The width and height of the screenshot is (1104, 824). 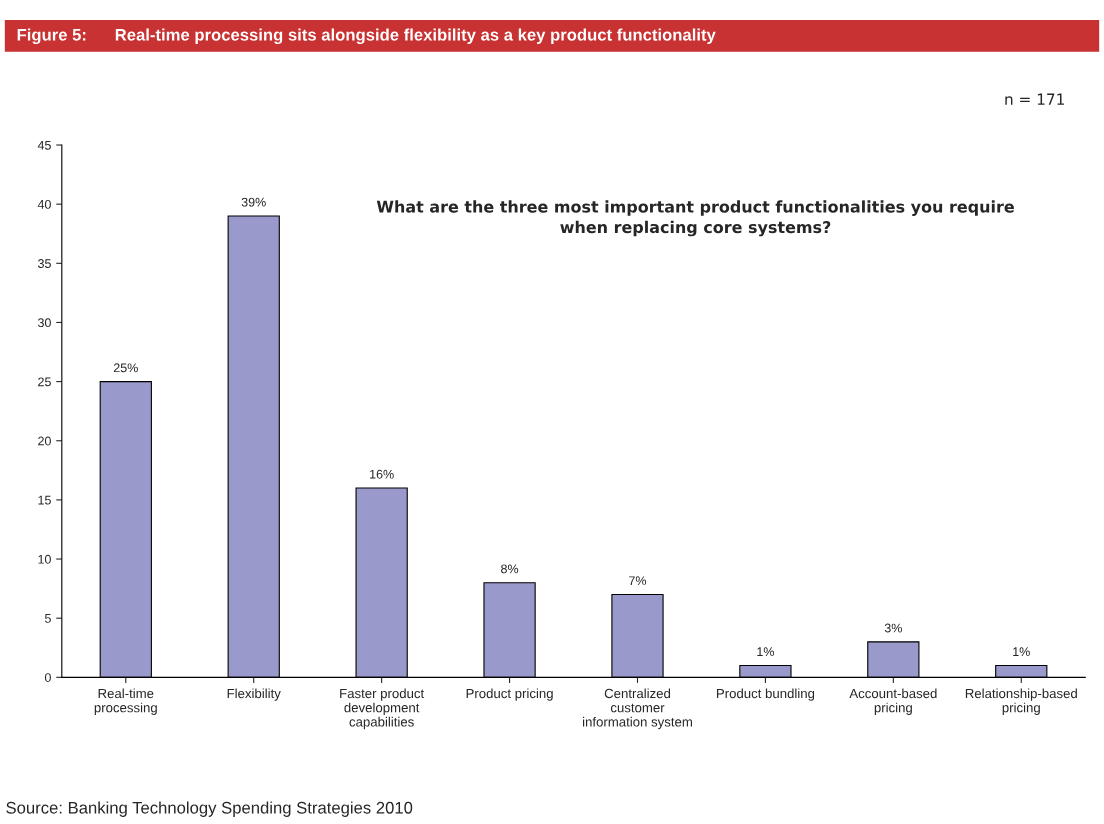 What do you see at coordinates (638, 581) in the screenshot?
I see `data-label: 7%` at bounding box center [638, 581].